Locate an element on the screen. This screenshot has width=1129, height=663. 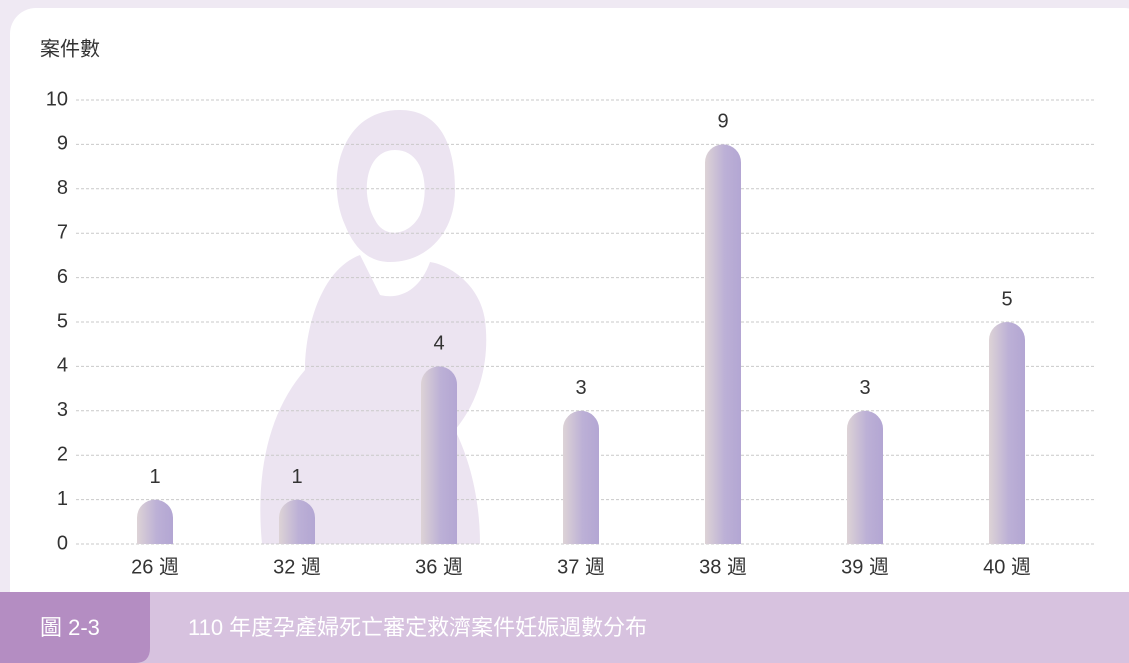
caption-title: 110 年度孕產婦死亡審定救濟案件妊娠週數分布 is located at coordinates (417, 627).